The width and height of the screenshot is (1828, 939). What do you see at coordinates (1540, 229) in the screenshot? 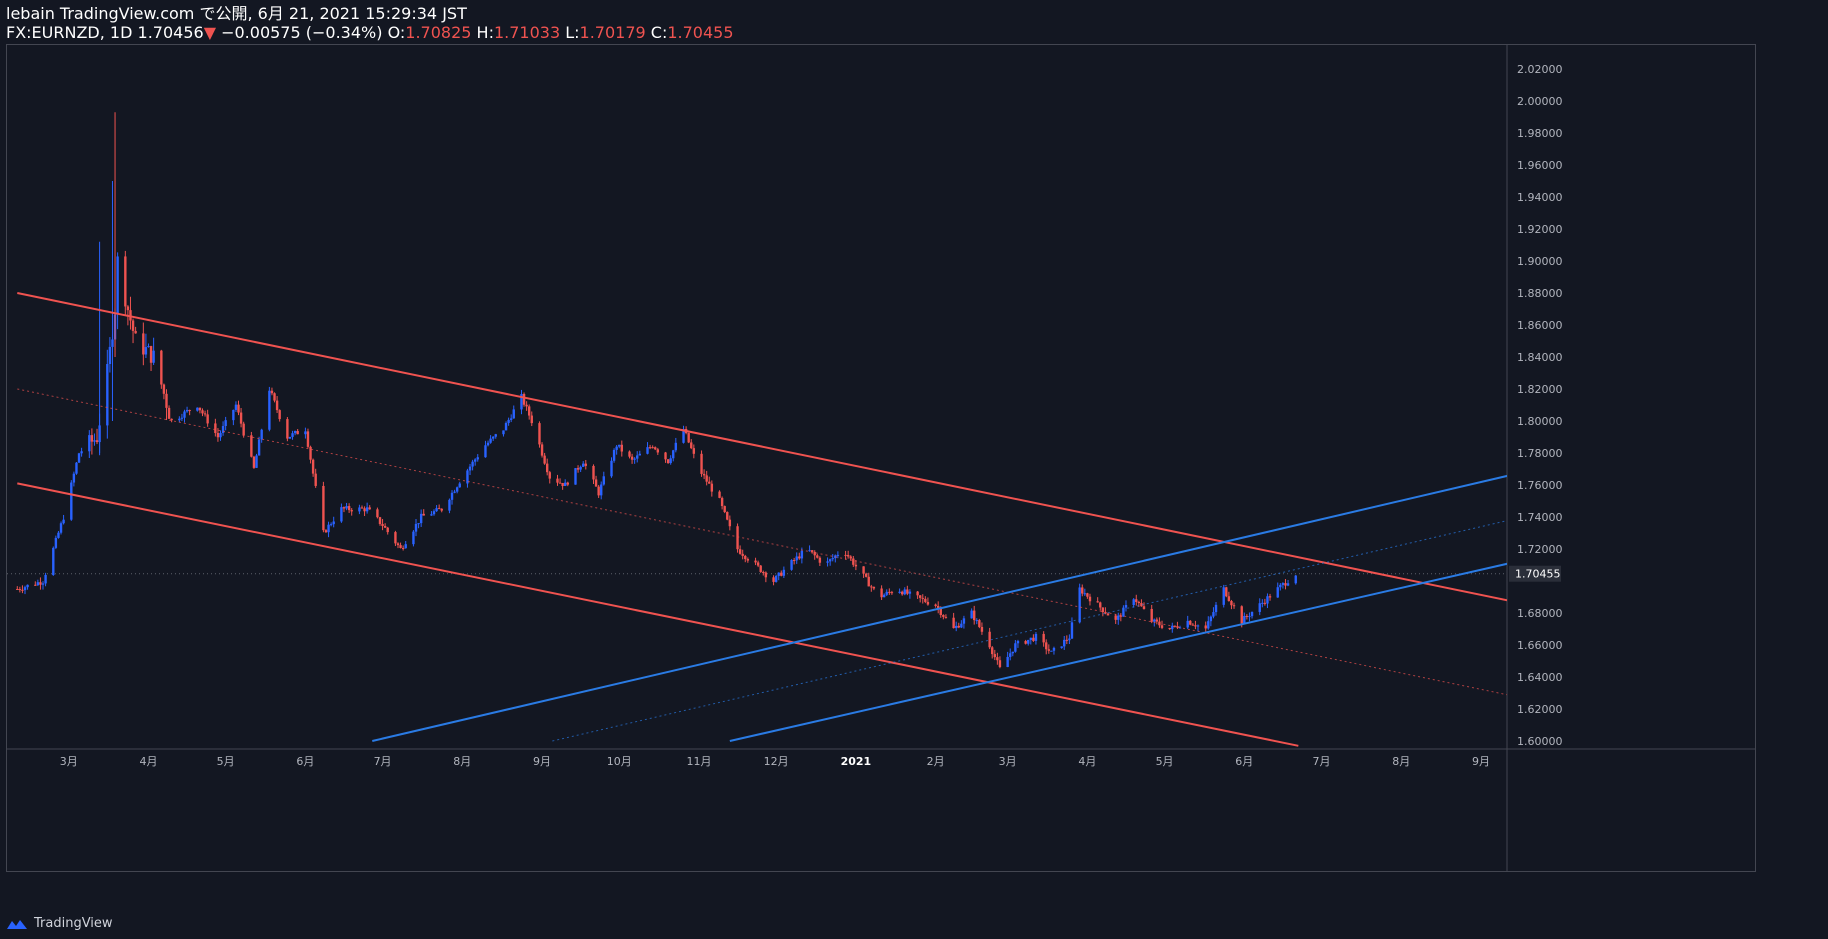
I see `y-tick-label: 1.92000` at bounding box center [1540, 229].